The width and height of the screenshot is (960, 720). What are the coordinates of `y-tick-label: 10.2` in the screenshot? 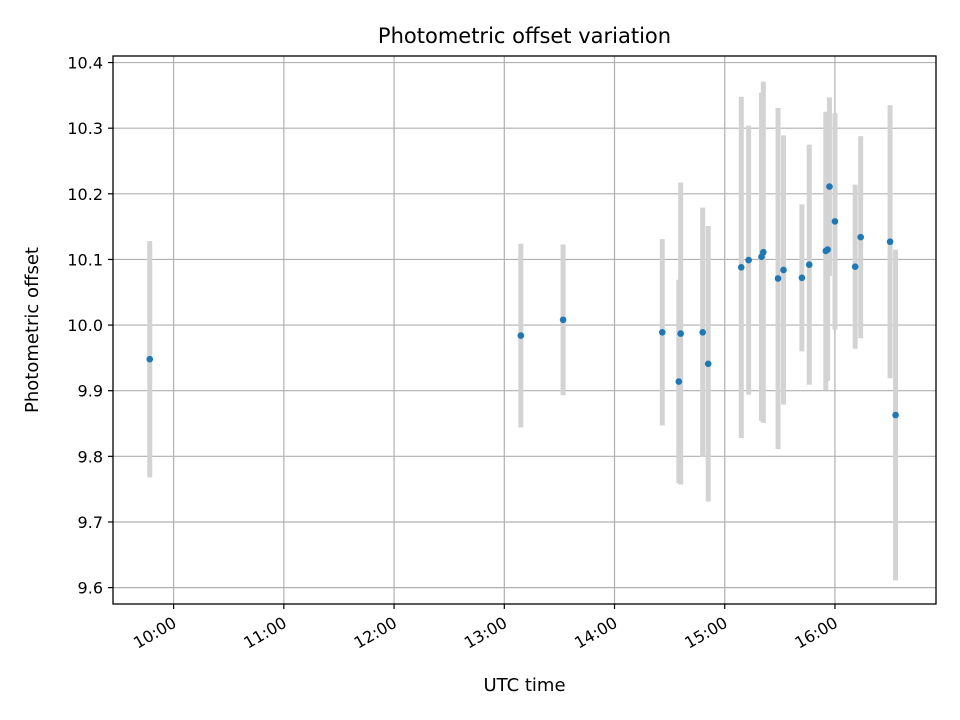 It's located at (85, 194).